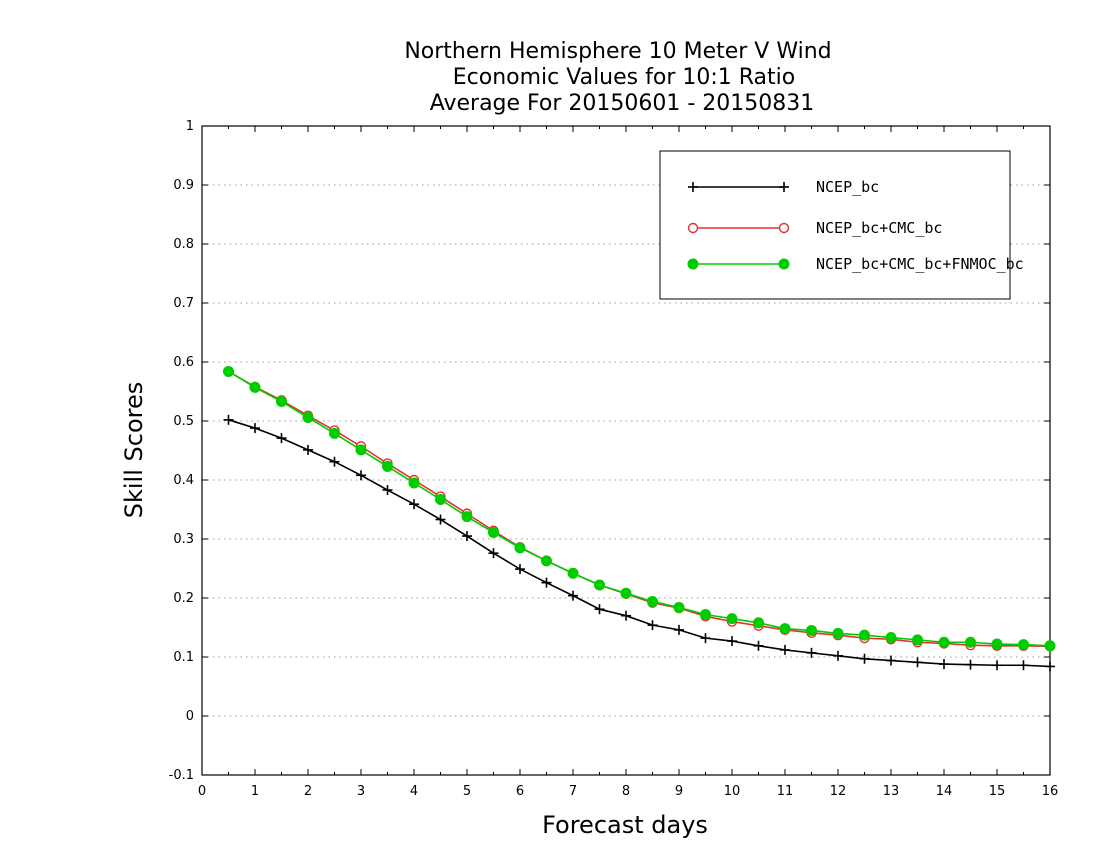  Describe the element at coordinates (134, 450) in the screenshot. I see `y-axis-label: Skill Scores` at that location.